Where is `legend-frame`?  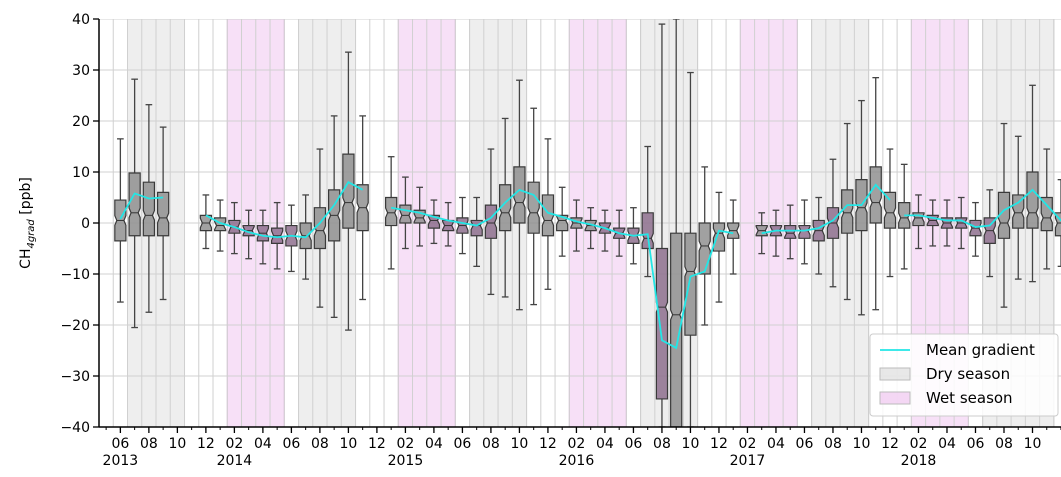
legend-frame is located at coordinates (964, 375).